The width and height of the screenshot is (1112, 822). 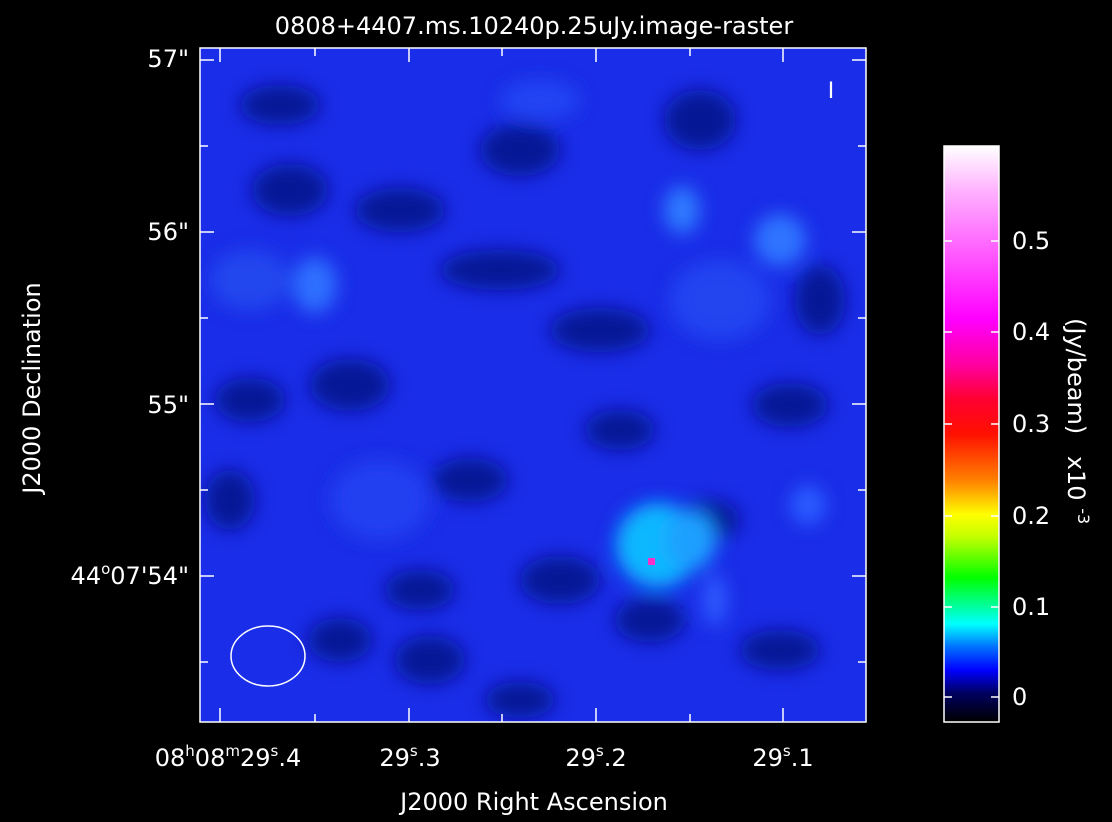 What do you see at coordinates (651, 561) in the screenshot?
I see `peak-pixel` at bounding box center [651, 561].